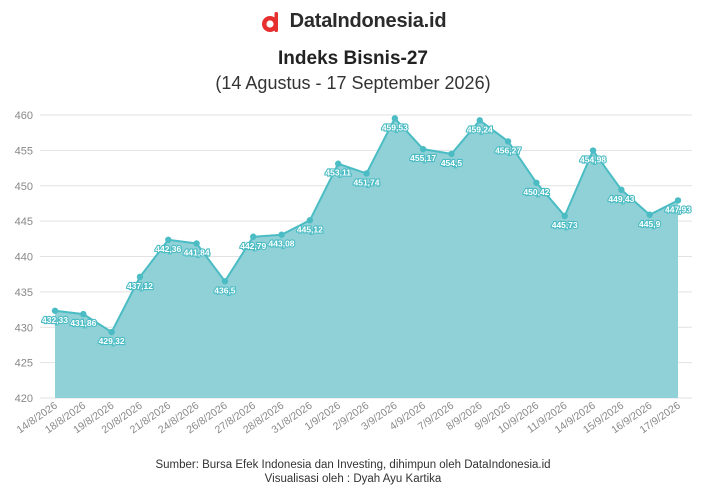 This screenshot has height=502, width=706. I want to click on data-label: 447,93, so click(678, 209).